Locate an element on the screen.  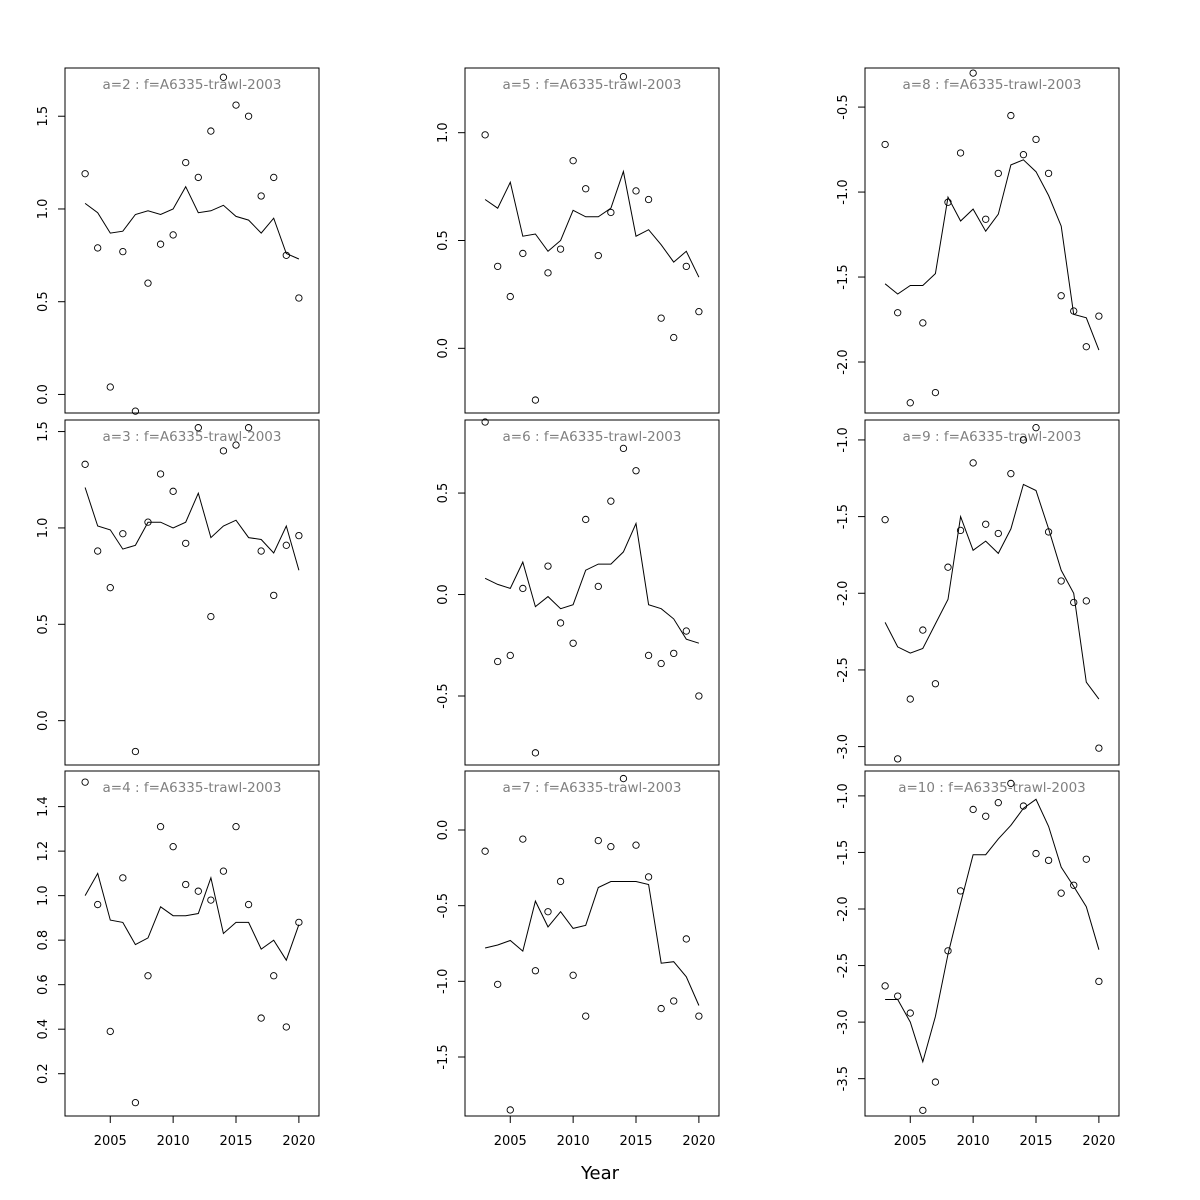
y-tick-label: 0.4 is located at coordinates (43, 1029).